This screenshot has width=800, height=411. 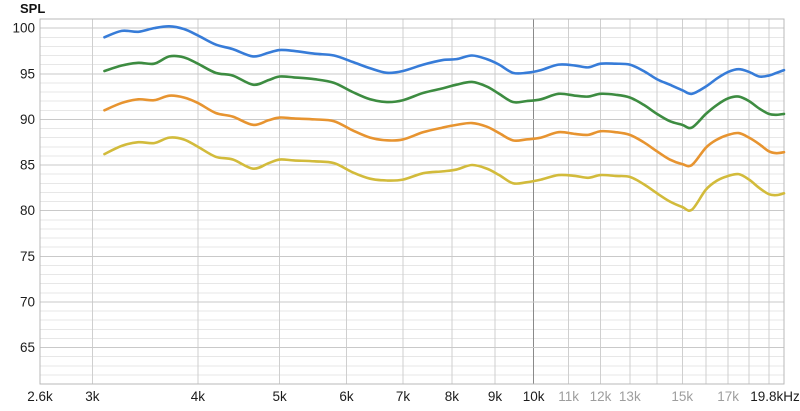 What do you see at coordinates (27, 256) in the screenshot?
I see `y-tick-label: 75` at bounding box center [27, 256].